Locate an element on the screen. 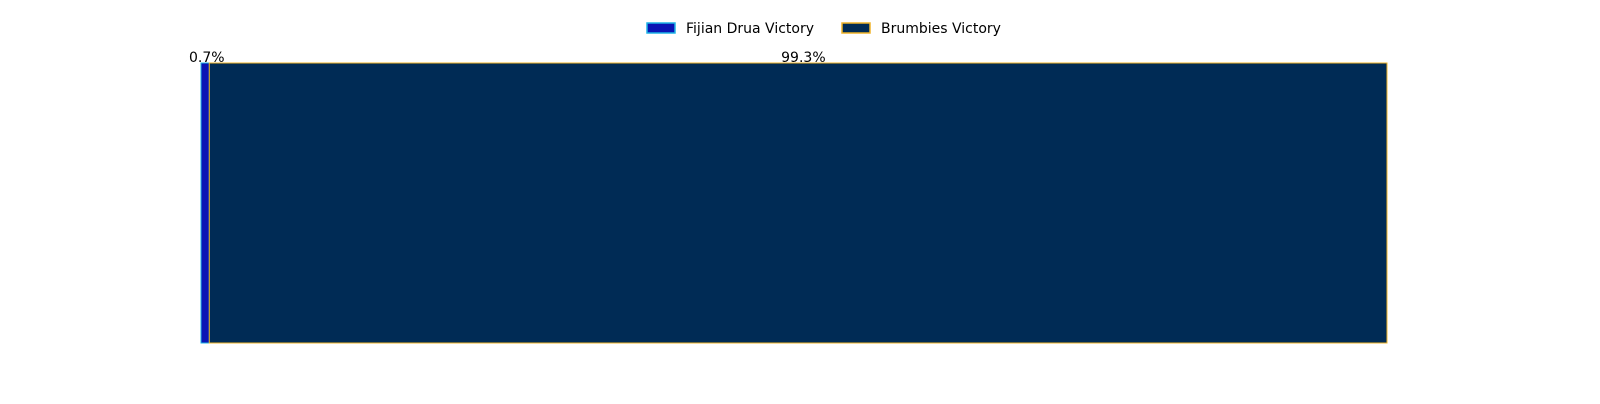 The width and height of the screenshot is (1600, 404). legend-item-fijian-drua-victory: Fijian Drua Victory is located at coordinates (730, 29).